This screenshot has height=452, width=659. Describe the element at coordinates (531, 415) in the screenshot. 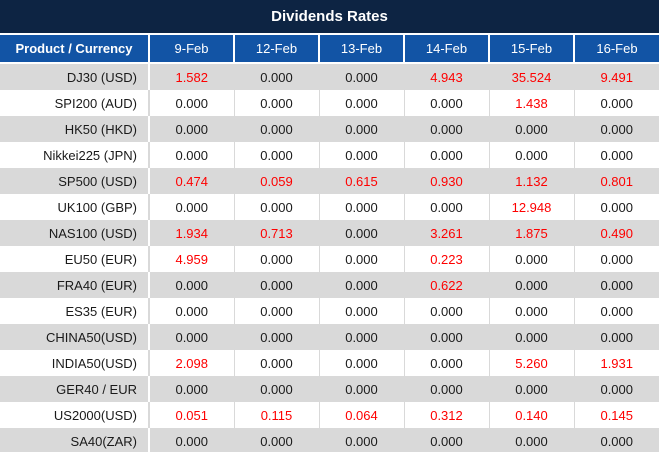

I see `value-cell: 0.140` at that location.